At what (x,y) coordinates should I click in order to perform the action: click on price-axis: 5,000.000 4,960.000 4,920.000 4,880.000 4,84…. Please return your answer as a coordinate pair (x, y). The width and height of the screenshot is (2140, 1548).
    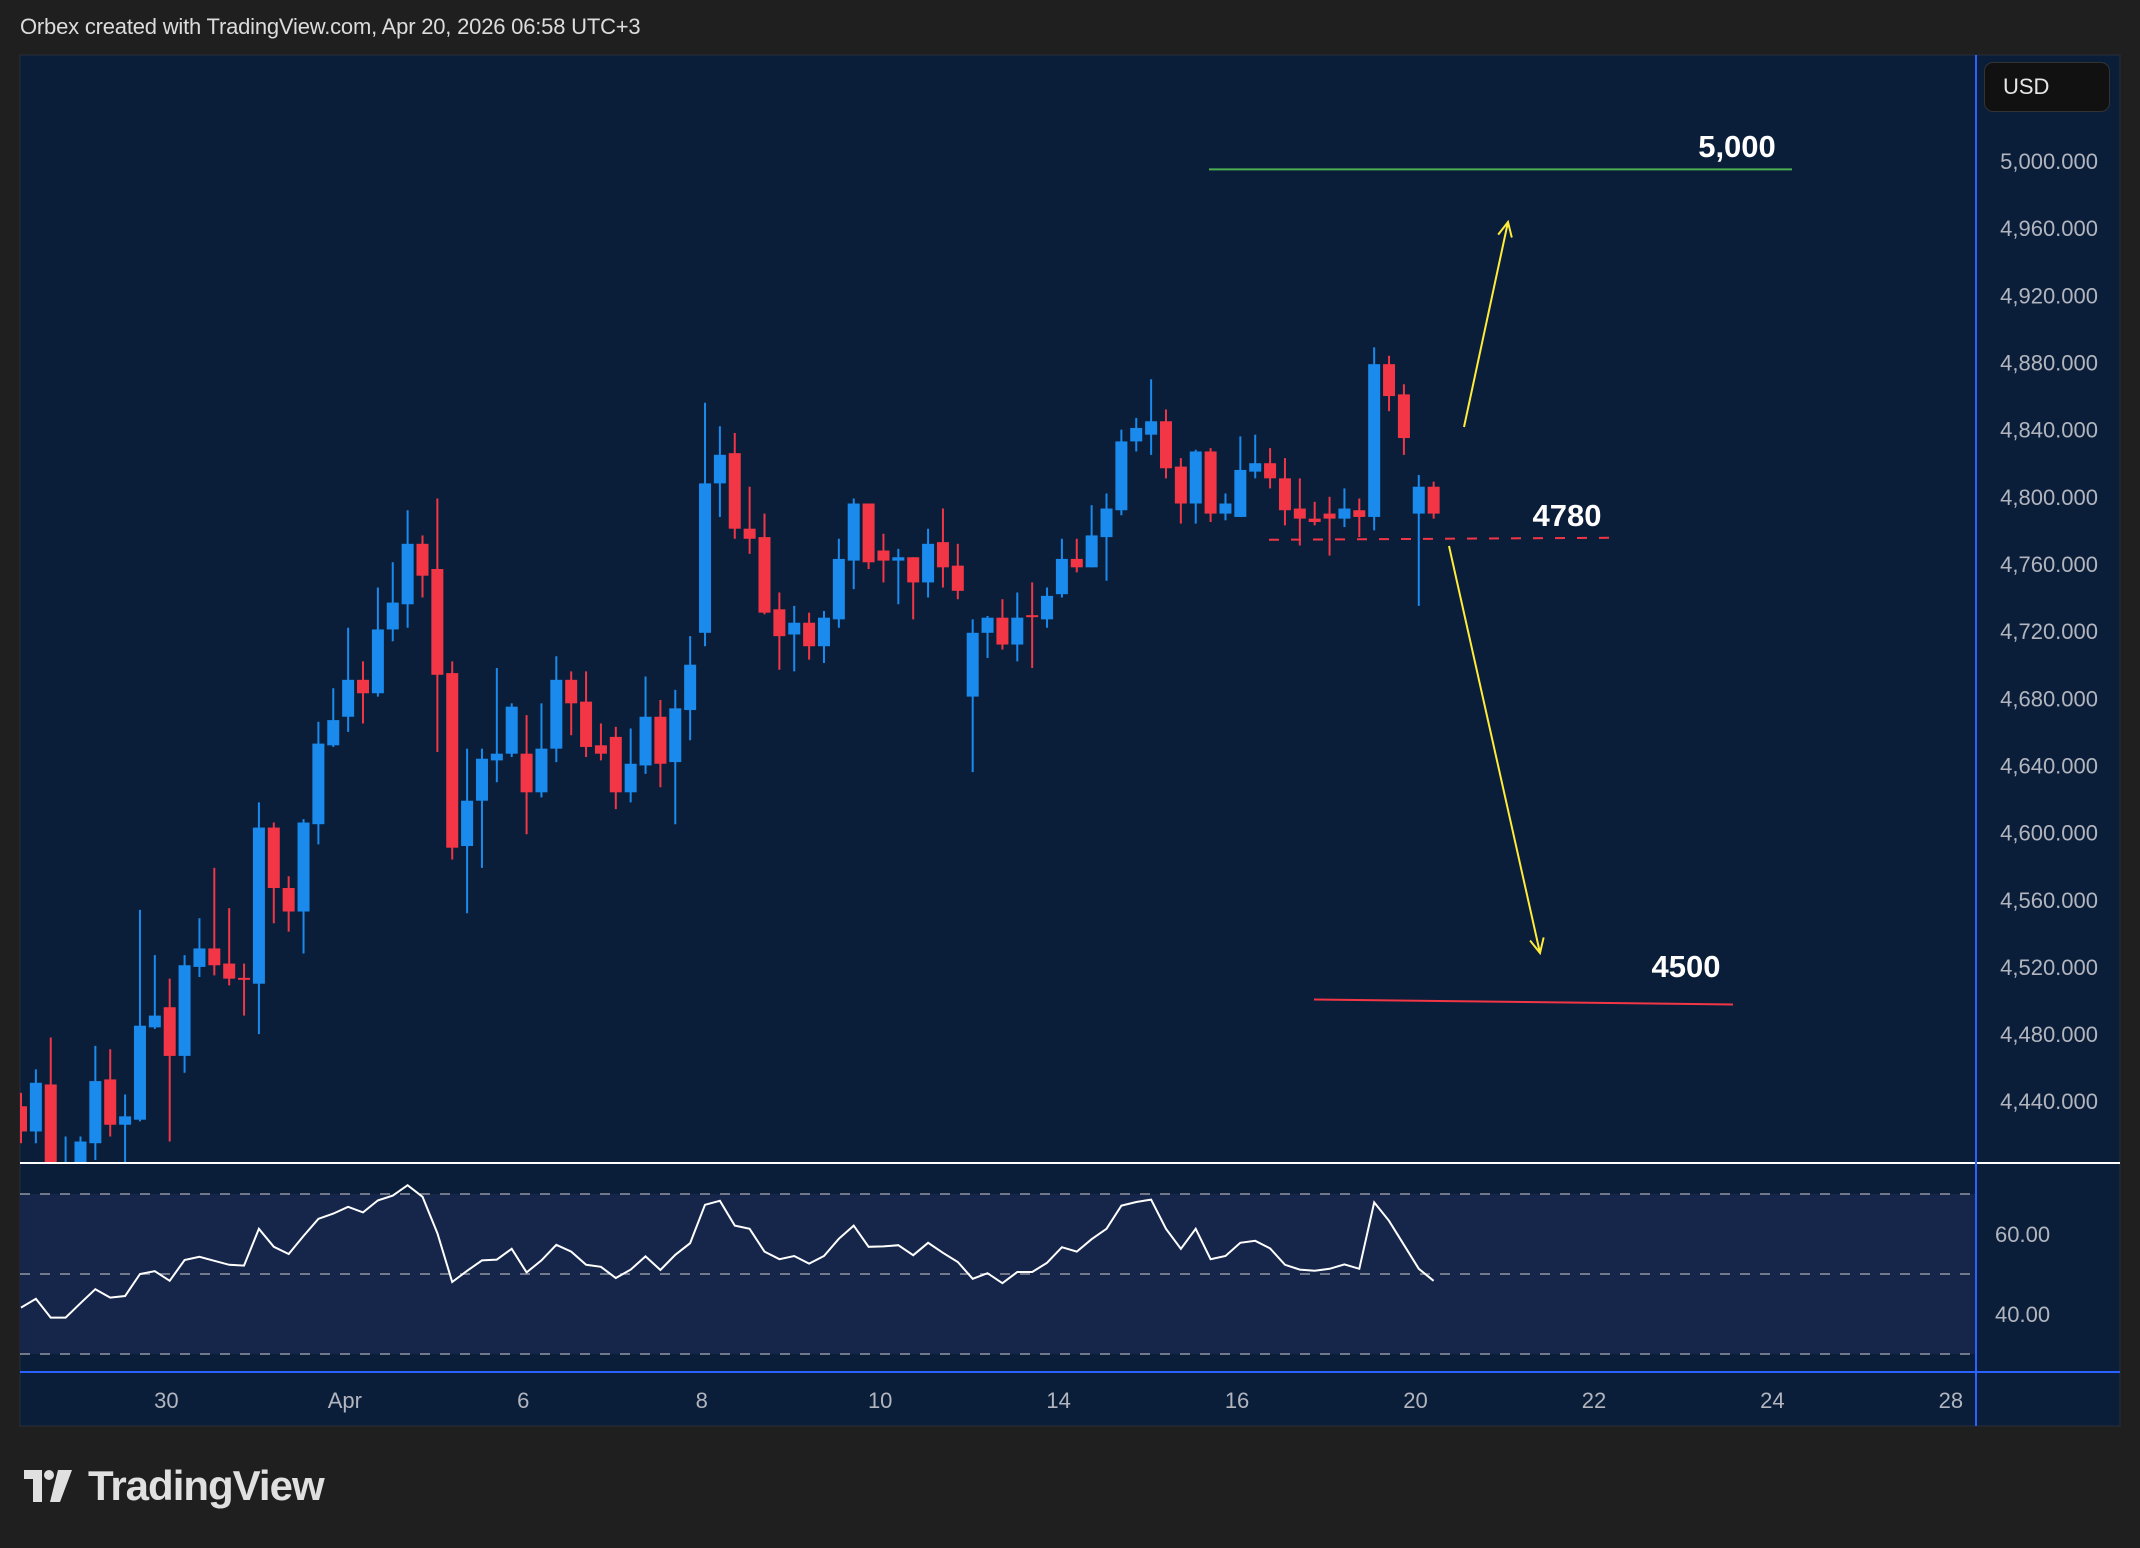
    Looking at the image, I should click on (2049, 631).